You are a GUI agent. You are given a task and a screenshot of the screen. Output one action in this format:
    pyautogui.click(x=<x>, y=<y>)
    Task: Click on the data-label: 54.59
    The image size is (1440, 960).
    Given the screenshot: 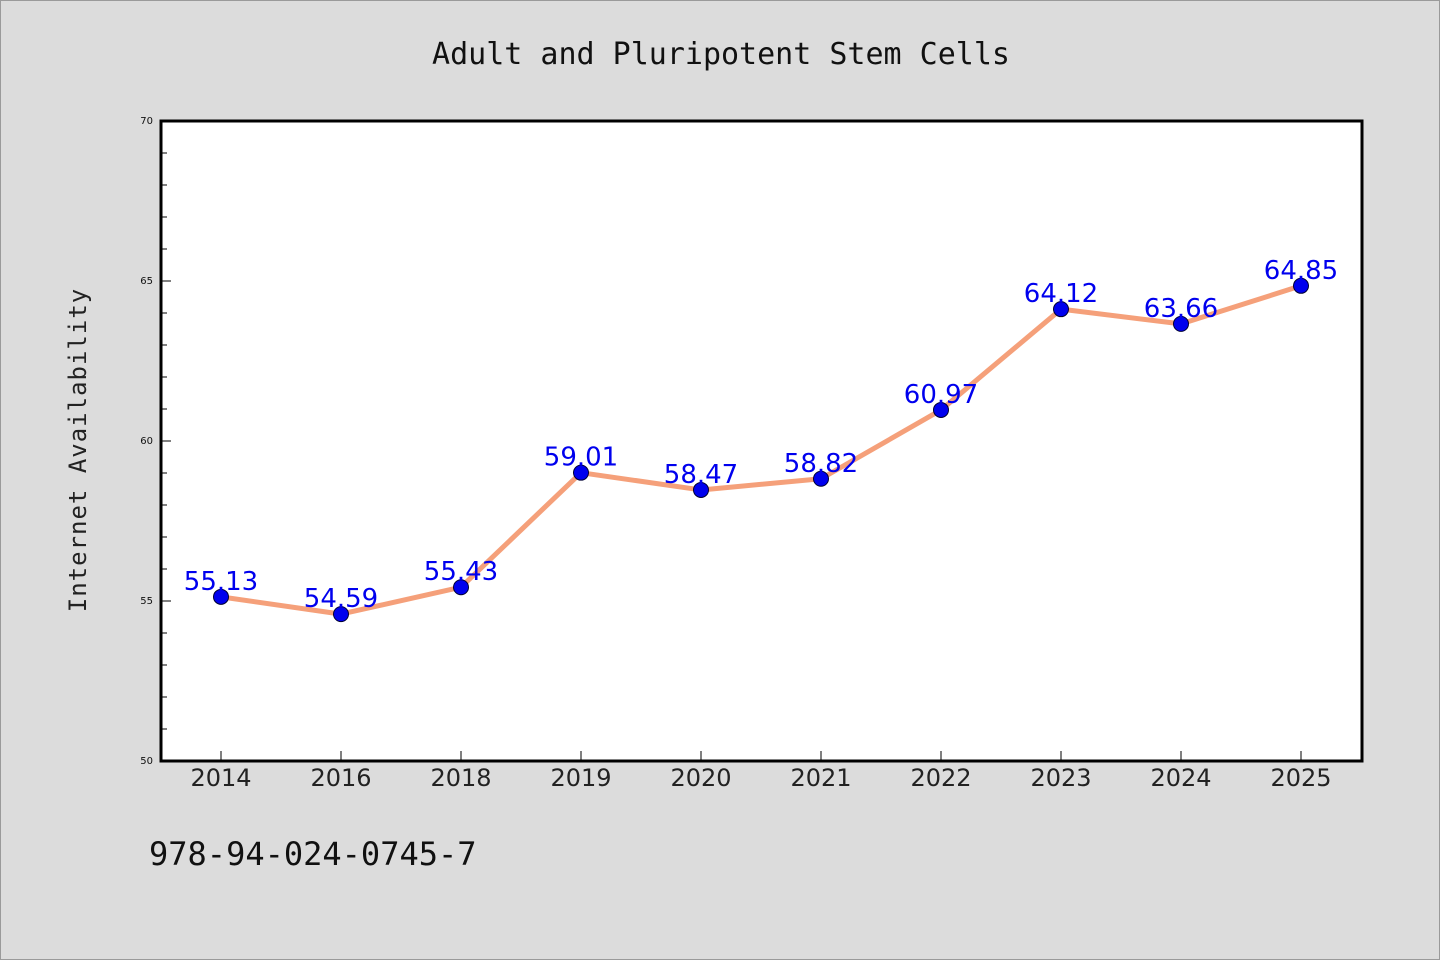 What is the action you would take?
    pyautogui.click(x=341, y=599)
    